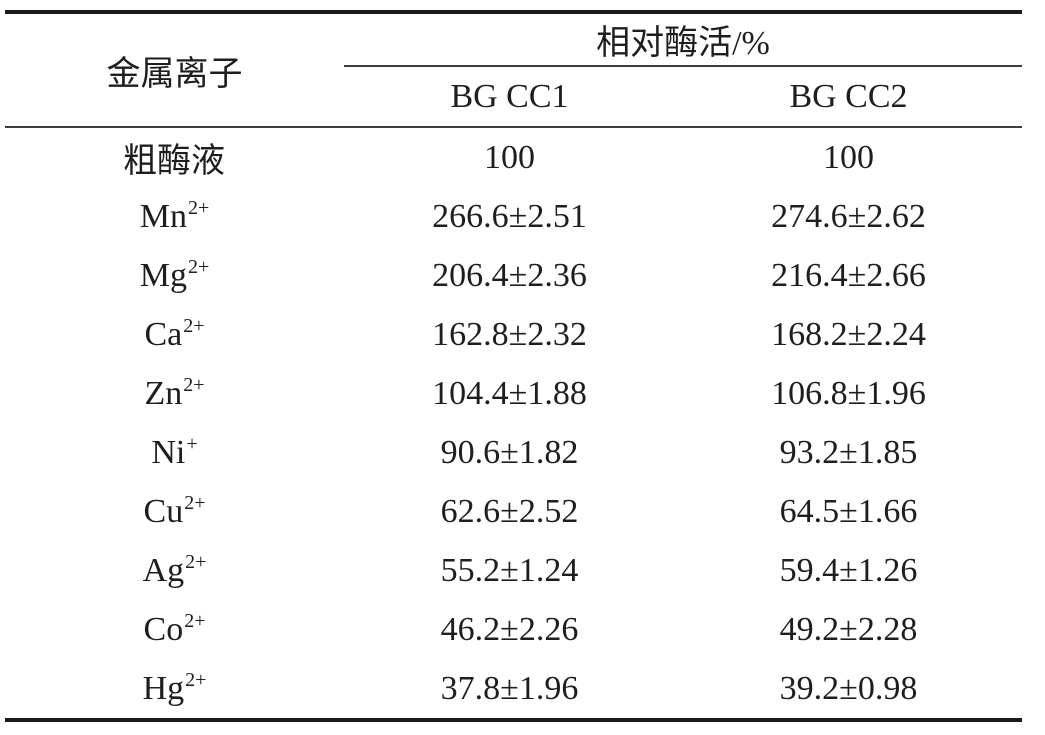  What do you see at coordinates (509, 511) in the screenshot?
I see `bgcc1-value-cell: 62.6±2.52` at bounding box center [509, 511].